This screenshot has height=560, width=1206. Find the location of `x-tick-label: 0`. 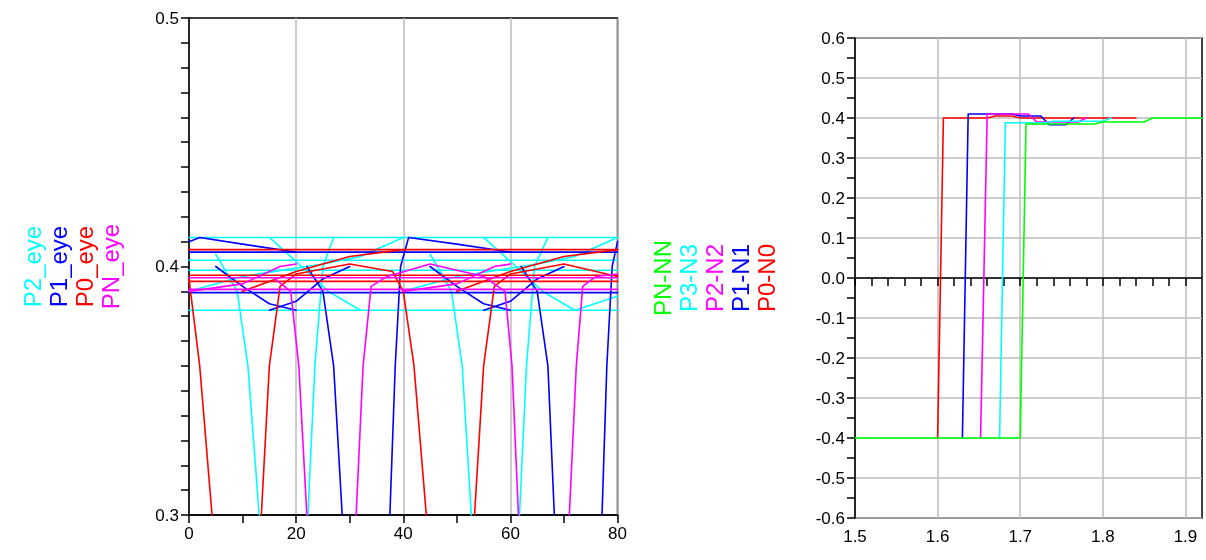

x-tick-label: 0 is located at coordinates (189, 533).